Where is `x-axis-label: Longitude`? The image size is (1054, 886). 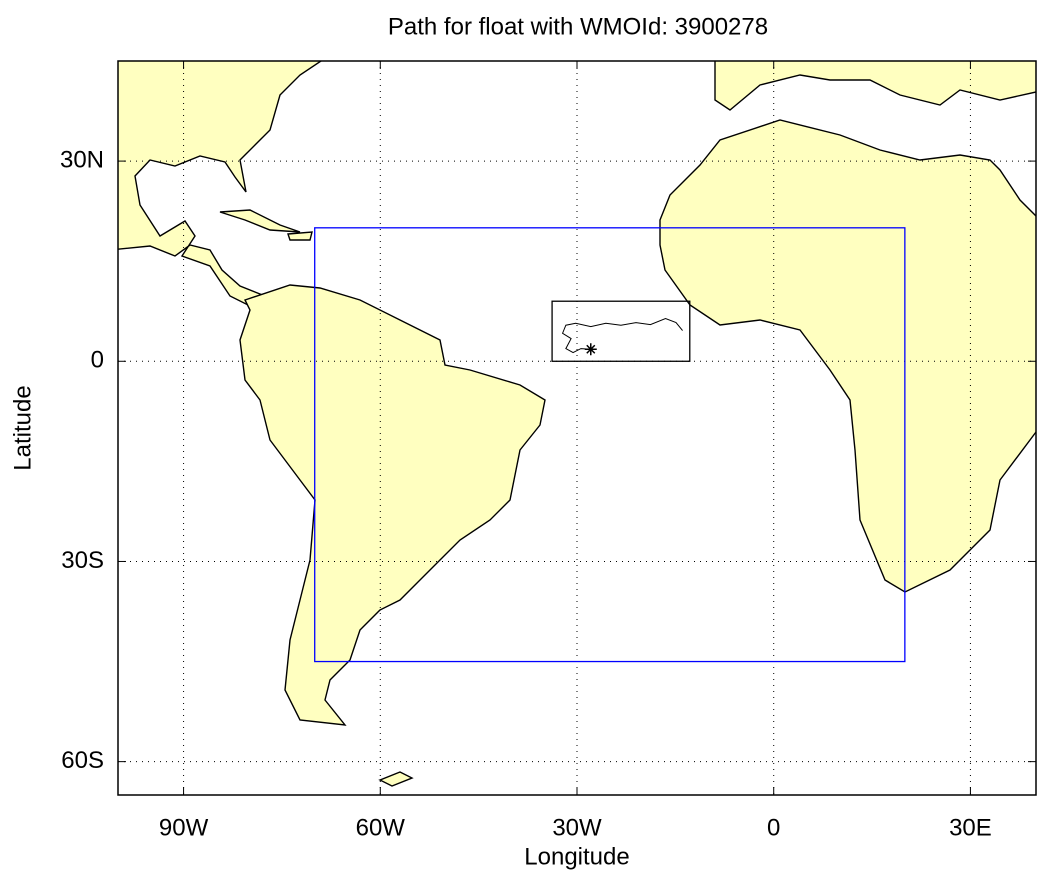
x-axis-label: Longitude is located at coordinates (576, 856).